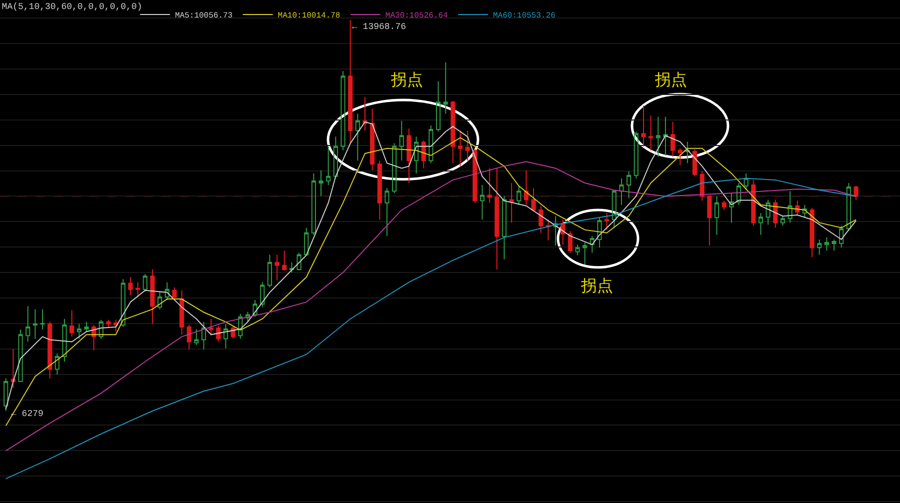 Image resolution: width=900 pixels, height=503 pixels. I want to click on legend-label: MA30:10526.64, so click(416, 16).